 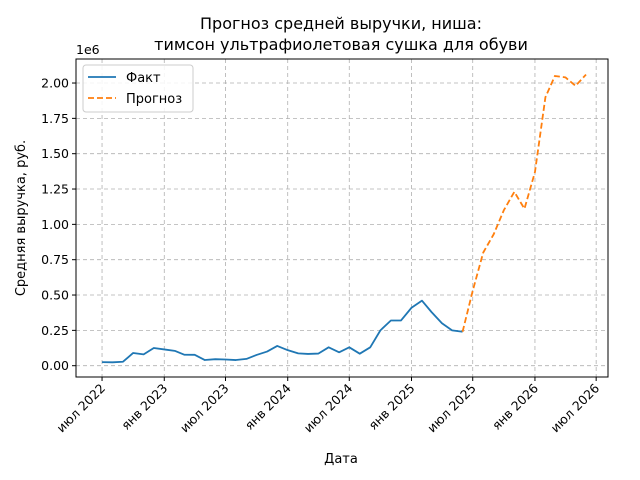 I want to click on y-axis: 0.00 0.25 0.50 0.75 1.00 1.25 1.50 1.75 2.00, so click(x=58, y=224).